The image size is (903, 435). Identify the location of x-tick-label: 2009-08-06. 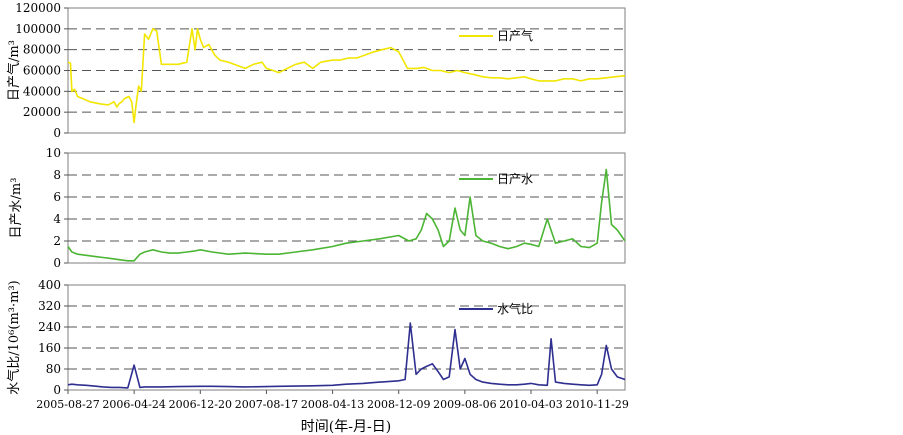
(464, 404).